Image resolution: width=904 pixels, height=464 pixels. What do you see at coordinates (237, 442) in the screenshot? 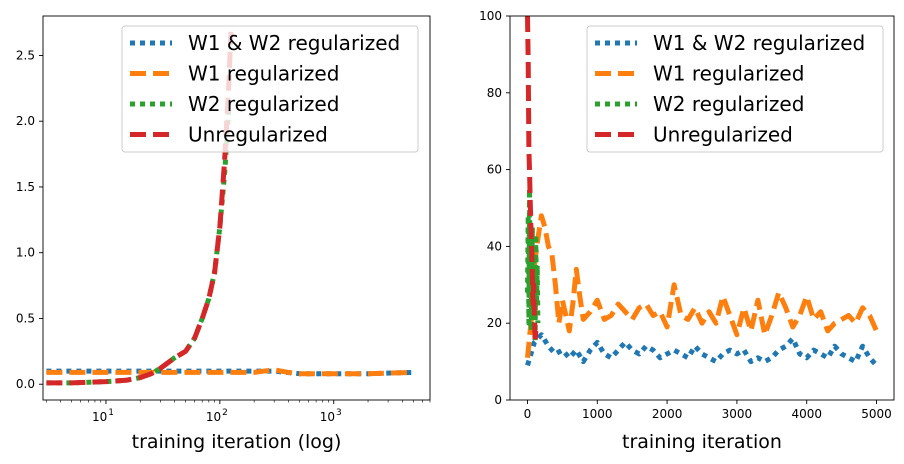
I see `x-axis-label: training iteration (log)` at bounding box center [237, 442].